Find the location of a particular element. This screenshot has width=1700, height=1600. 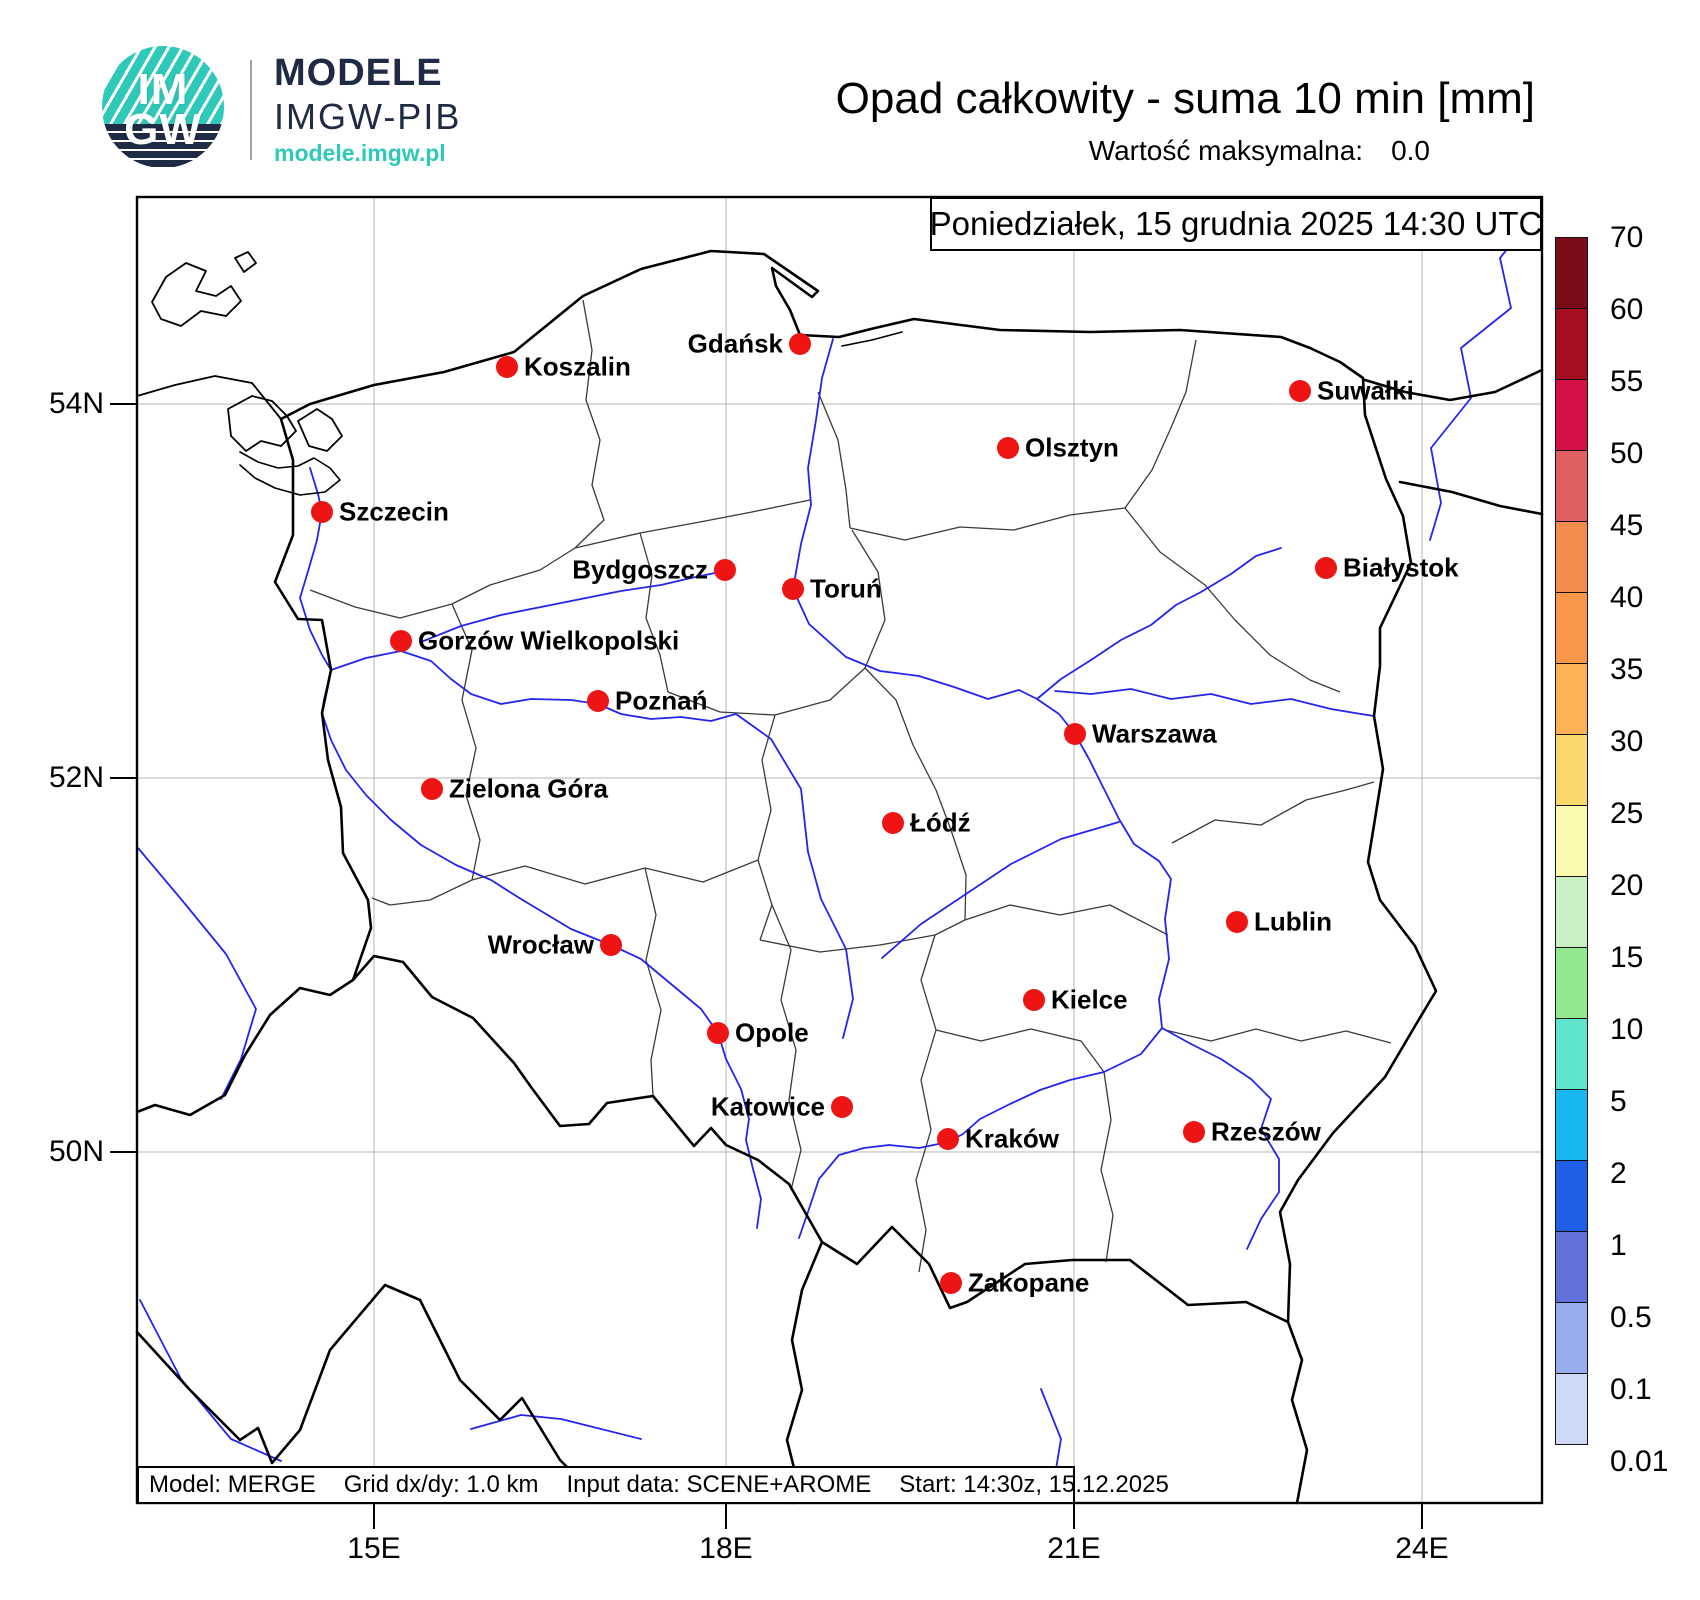

city-label: Kraków is located at coordinates (1012, 1138).